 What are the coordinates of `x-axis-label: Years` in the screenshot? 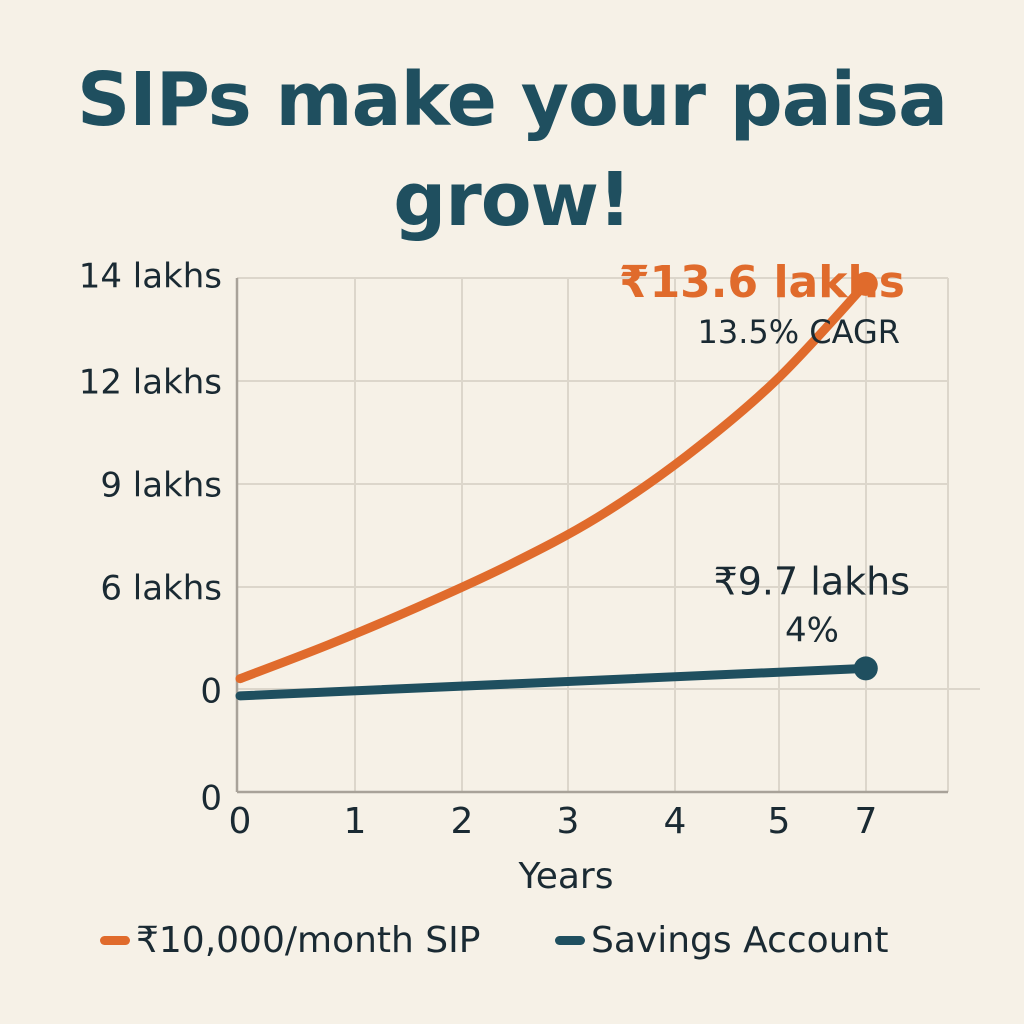 It's located at (566, 876).